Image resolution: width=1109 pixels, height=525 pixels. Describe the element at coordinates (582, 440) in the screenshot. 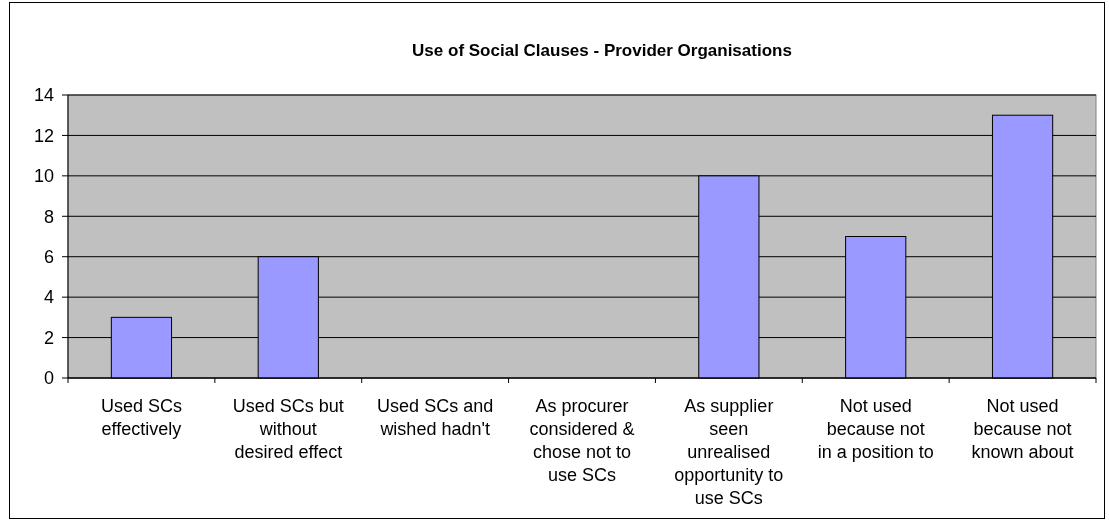

I see `x-tick-label: As procurer considered & chose not to use SCs` at that location.